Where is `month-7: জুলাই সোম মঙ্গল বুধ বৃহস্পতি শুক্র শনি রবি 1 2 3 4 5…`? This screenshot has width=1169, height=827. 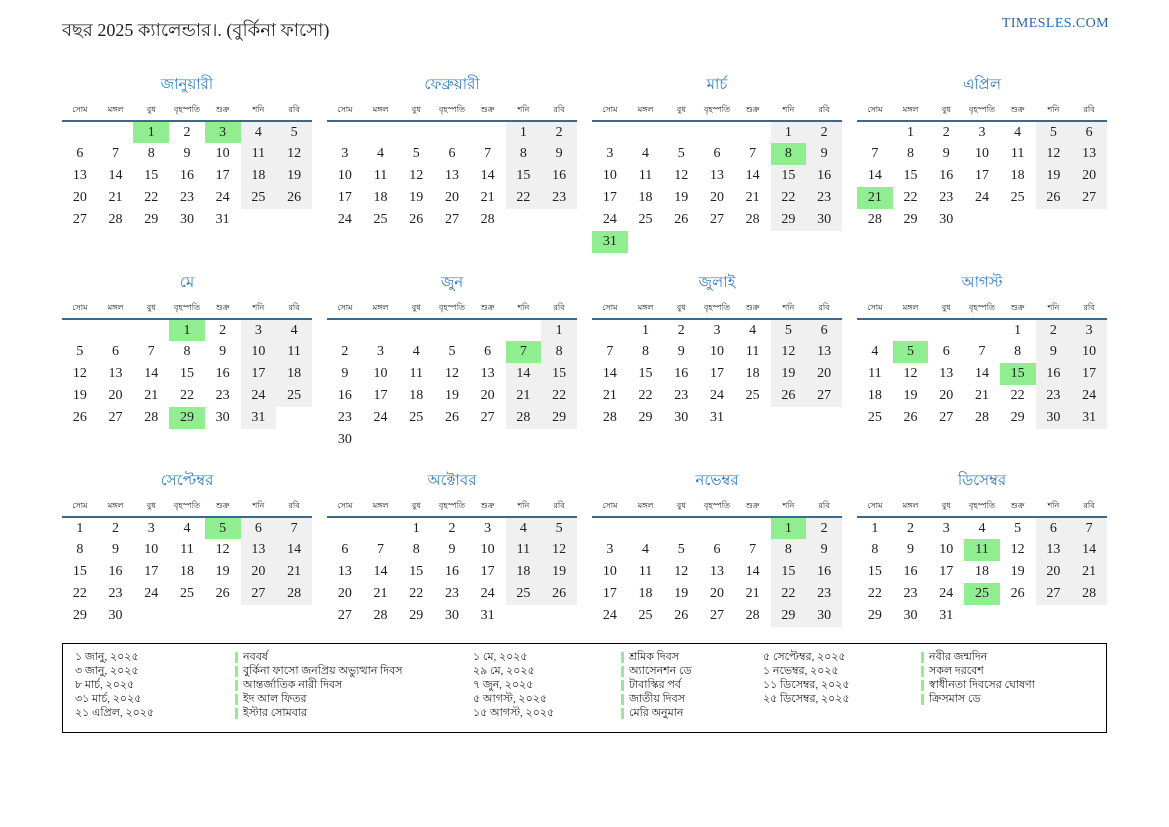
month-7: জুলাই সোম মঙ্গল বুধ বৃহস্পতি শুক্র শনি রবি 1 2 3 4 5… is located at coordinates (717, 350).